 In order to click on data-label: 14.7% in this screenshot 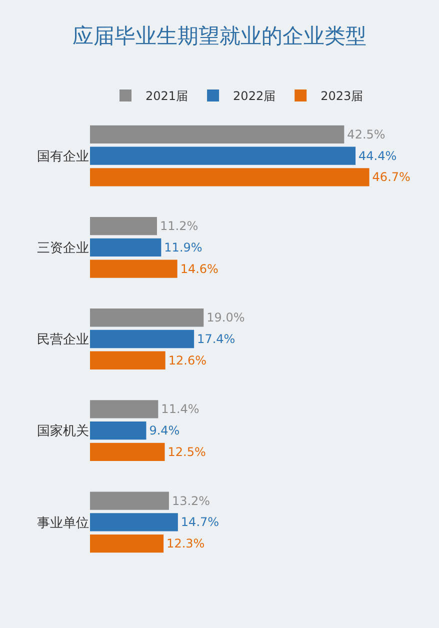, I will do `click(200, 522)`.